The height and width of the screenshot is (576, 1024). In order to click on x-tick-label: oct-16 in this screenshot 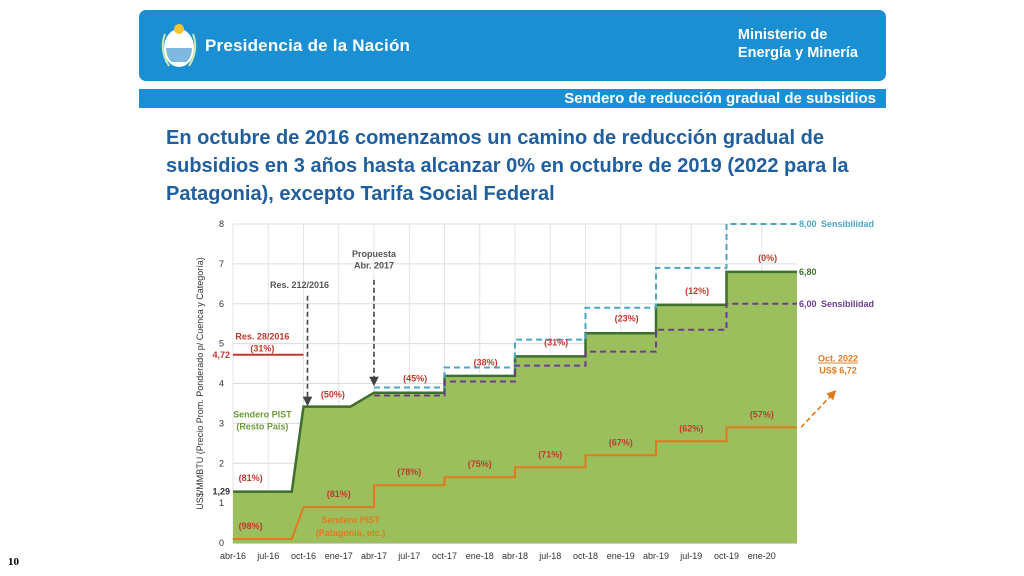, I will do `click(303, 556)`.